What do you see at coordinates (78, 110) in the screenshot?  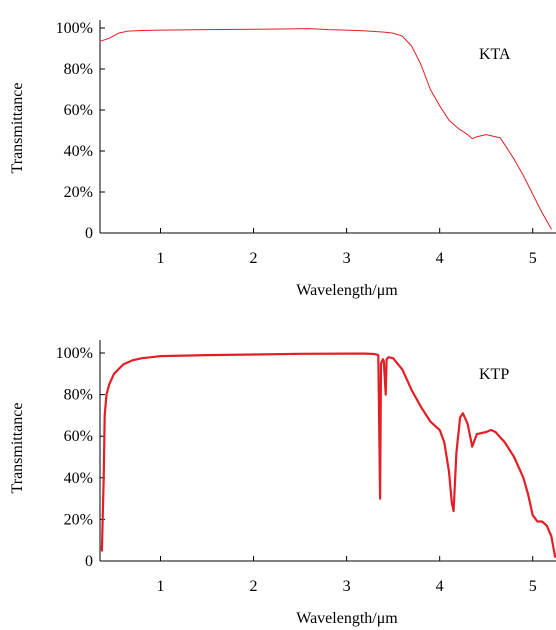 I see `kta-y-tick-label: 60%` at bounding box center [78, 110].